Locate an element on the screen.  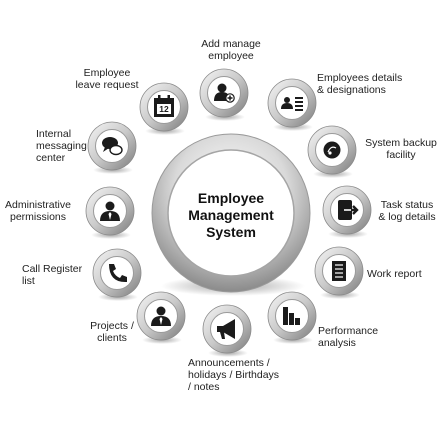
module-node-details is located at coordinates (292, 104).